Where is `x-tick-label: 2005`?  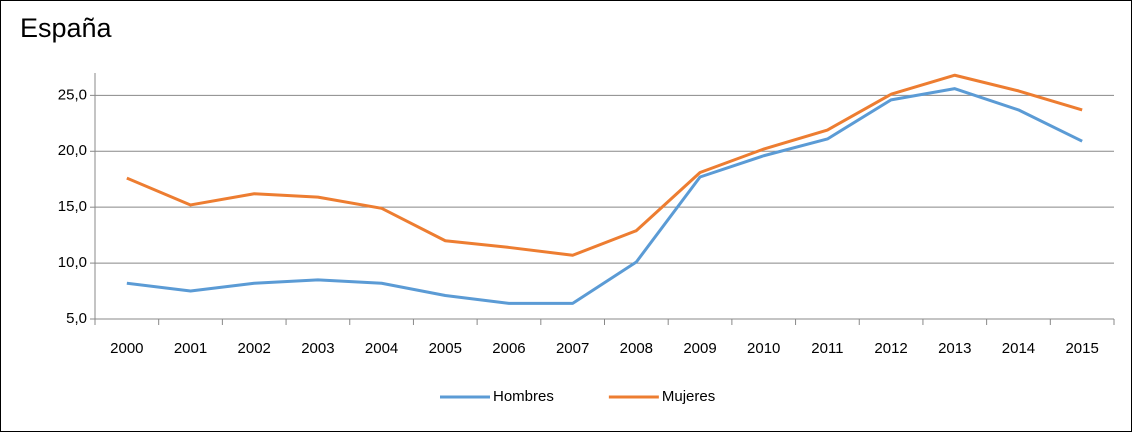 x-tick-label: 2005 is located at coordinates (445, 348).